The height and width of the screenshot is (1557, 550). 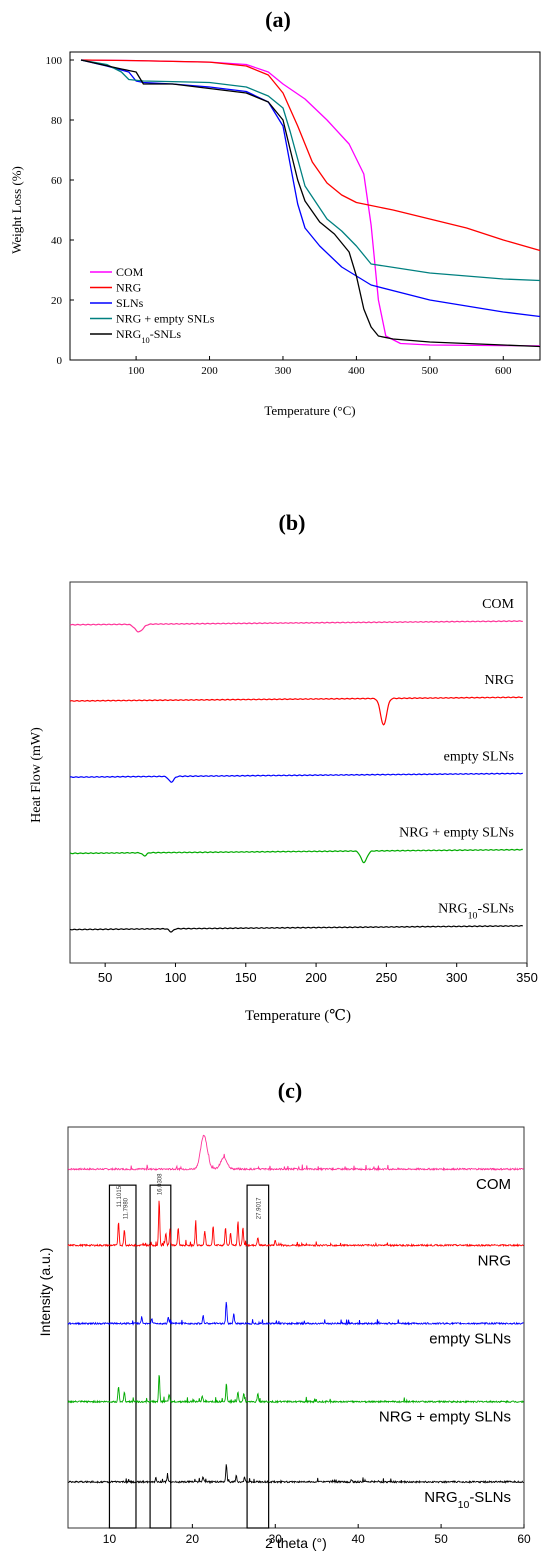 What do you see at coordinates (130, 303) in the screenshot?
I see `a-legend-label: SLNs` at bounding box center [130, 303].